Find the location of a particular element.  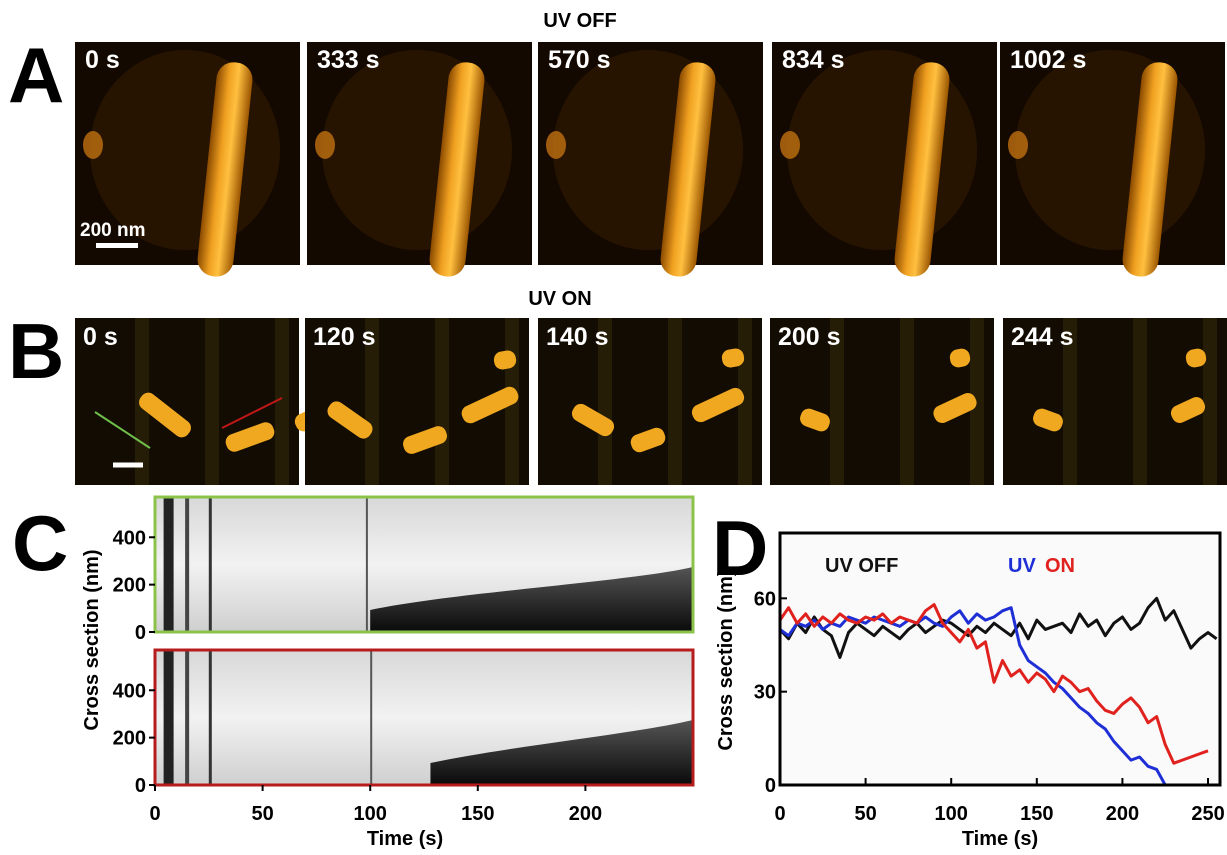

panel-letter: C is located at coordinates (40, 543).